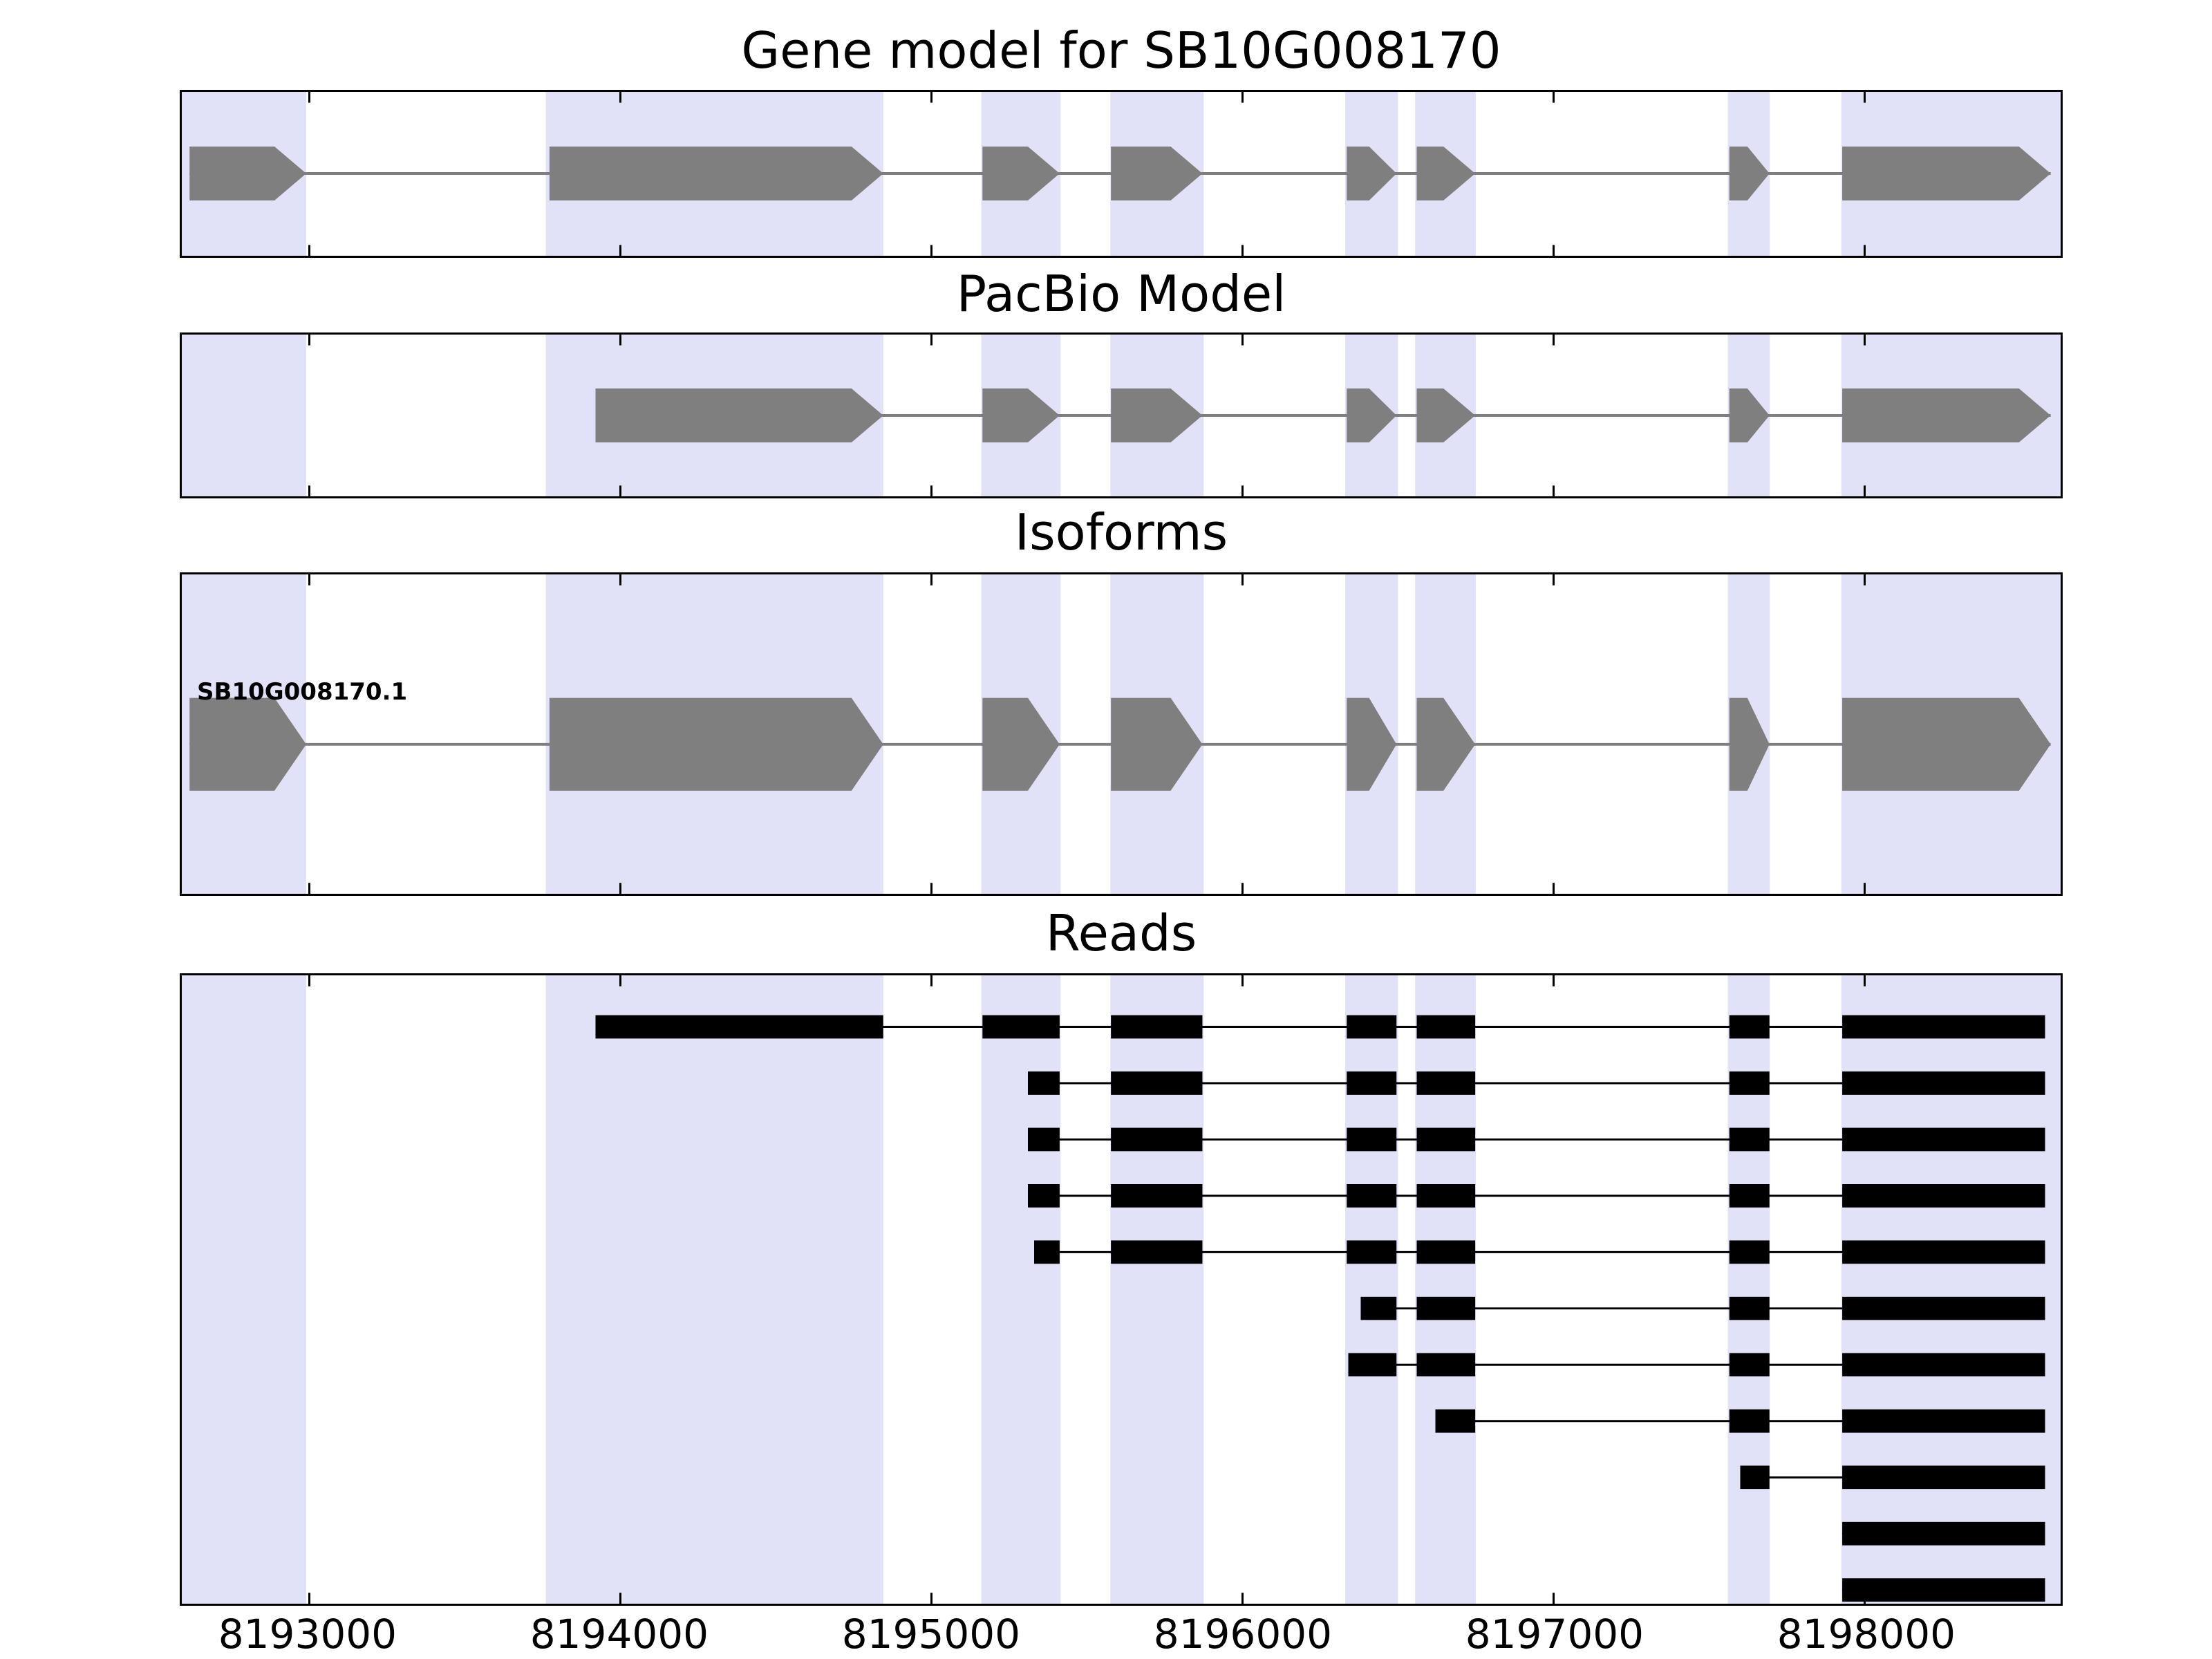  What do you see at coordinates (1243, 1634) in the screenshot?
I see `x-tick-label: 8196000` at bounding box center [1243, 1634].